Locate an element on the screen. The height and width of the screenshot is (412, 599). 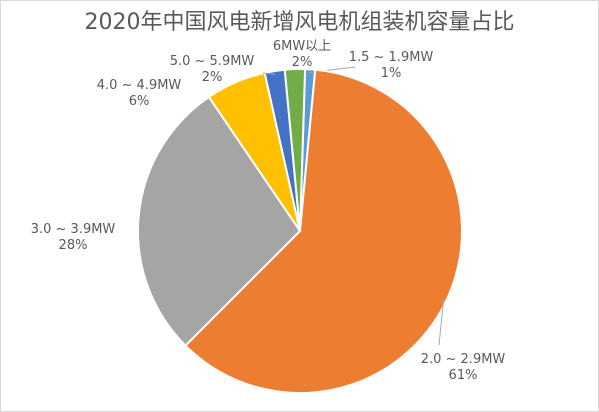
slice-label-2-0-2-9mw: 2.0 ~ 2.9MW is located at coordinates (463, 359).